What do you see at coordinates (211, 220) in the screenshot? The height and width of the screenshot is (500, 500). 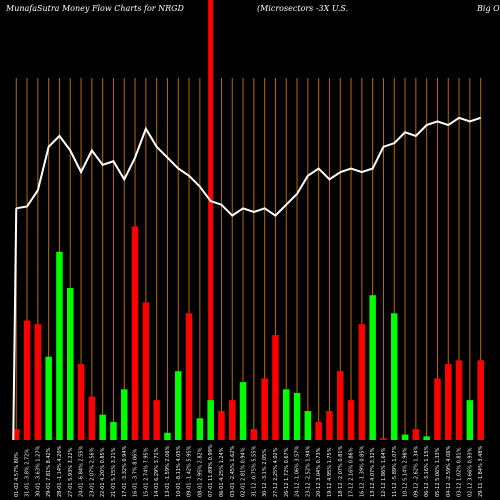 I see `highlight-column` at bounding box center [211, 220].